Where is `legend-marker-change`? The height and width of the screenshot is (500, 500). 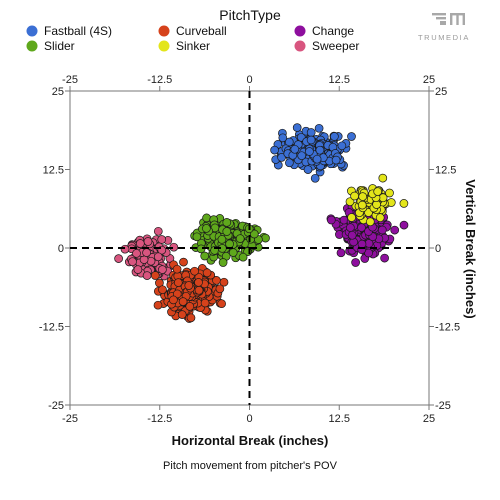 legend-marker-change is located at coordinates (300, 31).